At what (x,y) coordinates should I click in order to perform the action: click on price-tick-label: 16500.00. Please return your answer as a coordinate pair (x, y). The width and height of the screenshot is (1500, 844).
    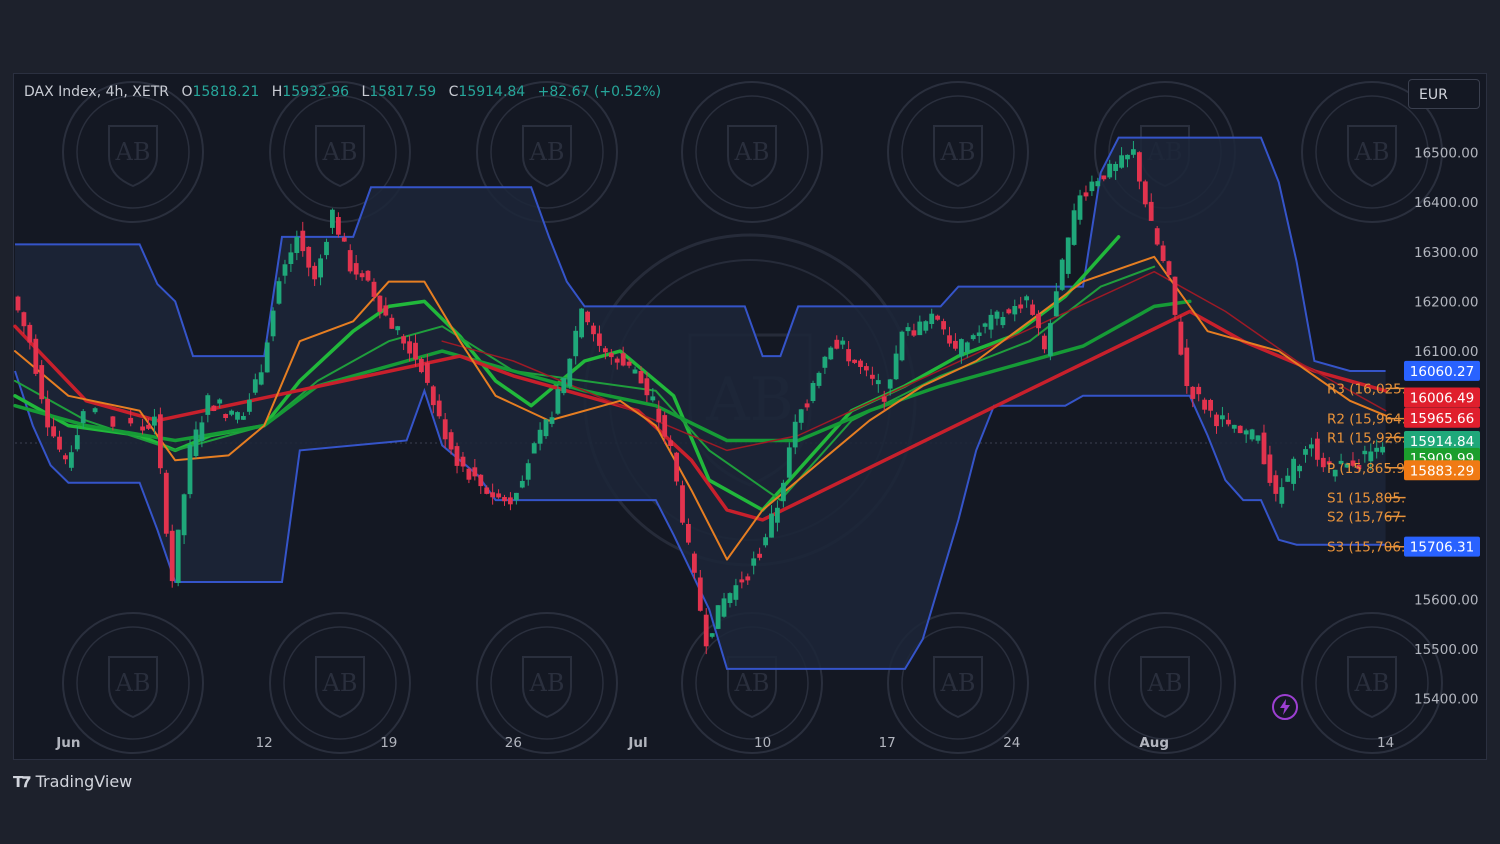
    Looking at the image, I should click on (1446, 154).